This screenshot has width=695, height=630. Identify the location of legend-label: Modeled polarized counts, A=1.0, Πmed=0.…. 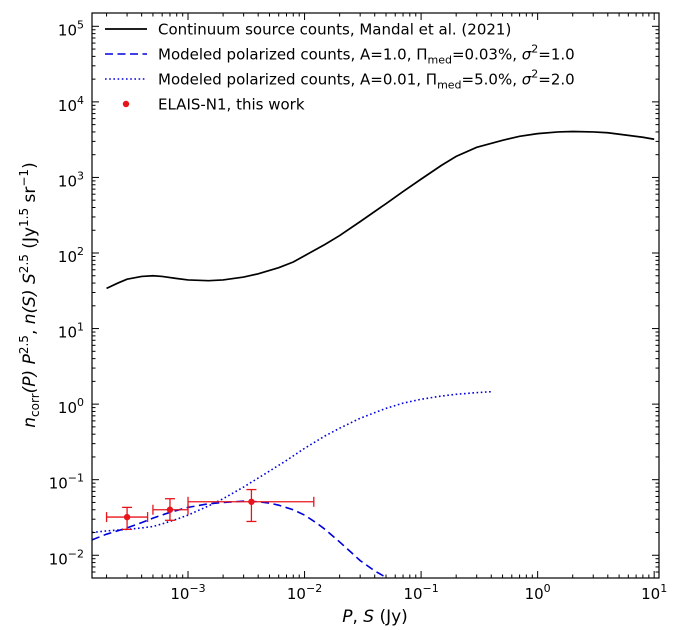
(366, 55).